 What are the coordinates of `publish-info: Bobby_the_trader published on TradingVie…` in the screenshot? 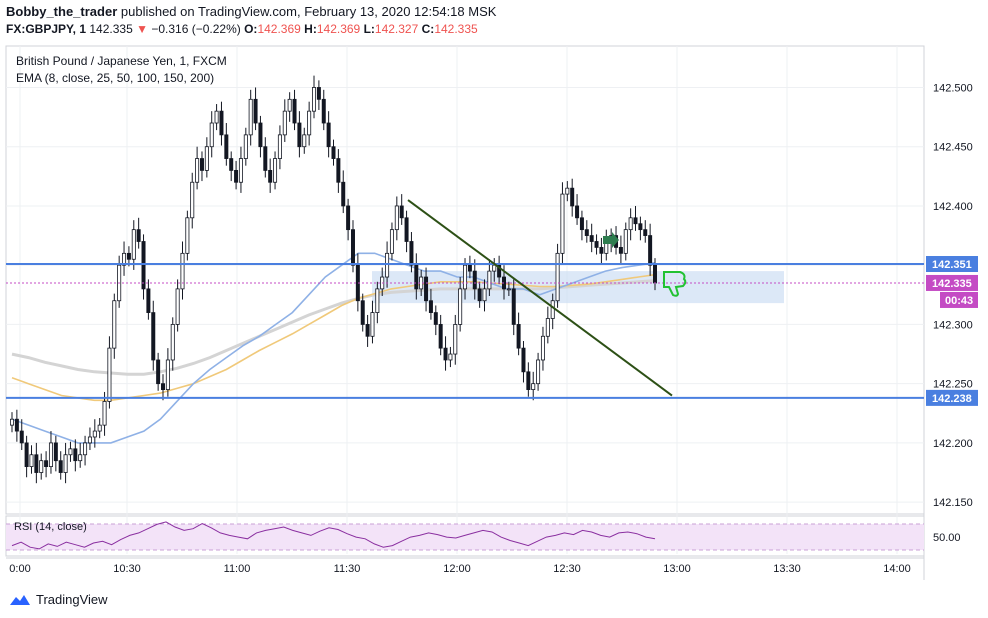 It's located at (251, 11).